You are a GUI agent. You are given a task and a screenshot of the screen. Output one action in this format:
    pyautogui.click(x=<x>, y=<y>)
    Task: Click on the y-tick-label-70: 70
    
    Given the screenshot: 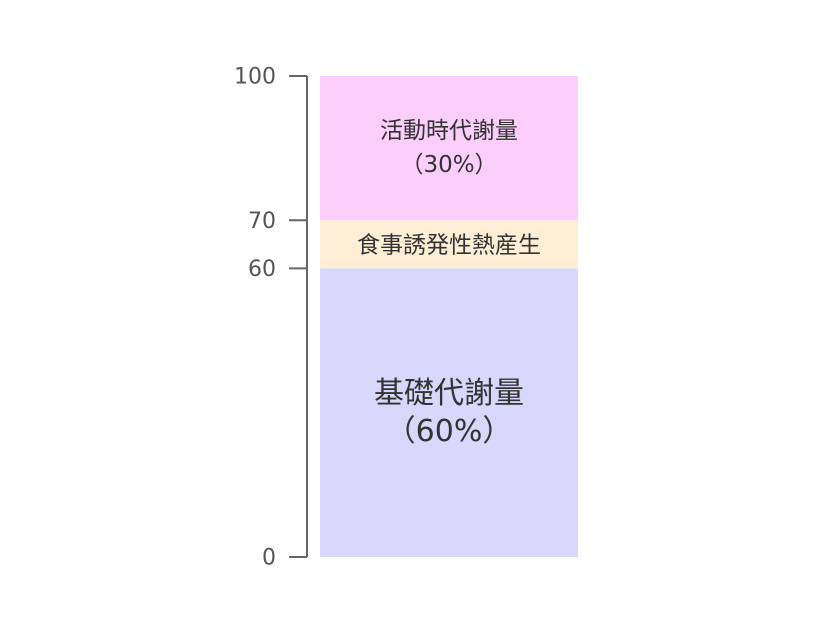 What is the action you would take?
    pyautogui.click(x=262, y=221)
    